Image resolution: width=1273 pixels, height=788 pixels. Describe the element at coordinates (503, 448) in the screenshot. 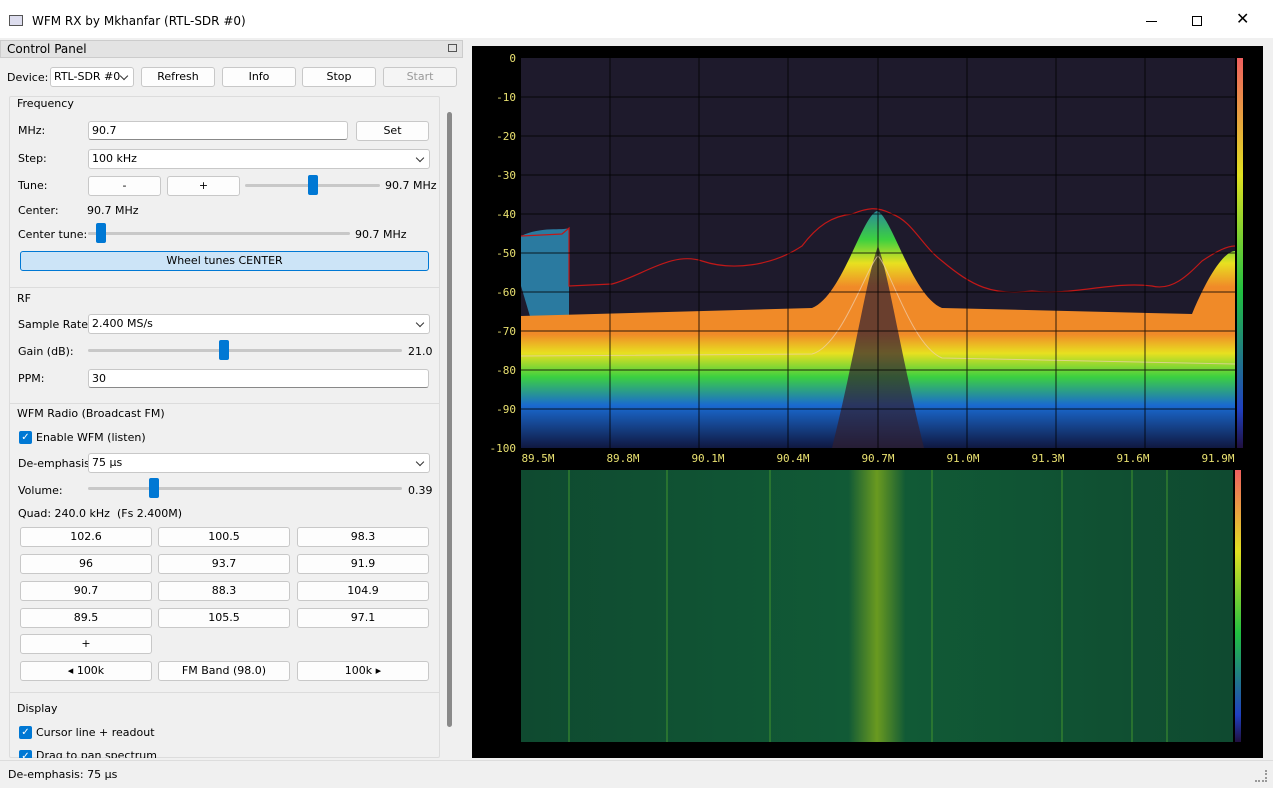

I see `axis-label: -100` at that location.